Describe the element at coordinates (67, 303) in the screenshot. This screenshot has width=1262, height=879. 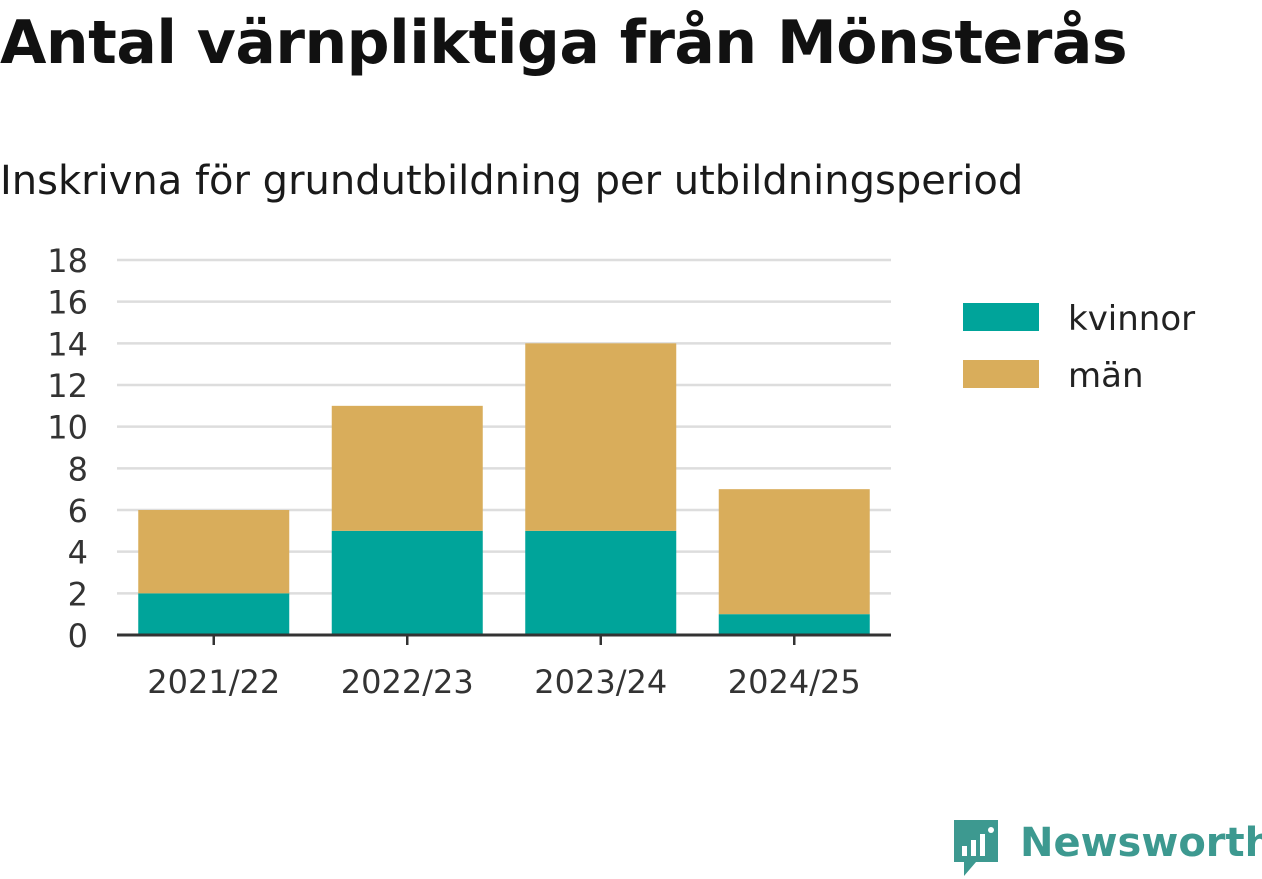
I see `y-tick-label: 16` at that location.